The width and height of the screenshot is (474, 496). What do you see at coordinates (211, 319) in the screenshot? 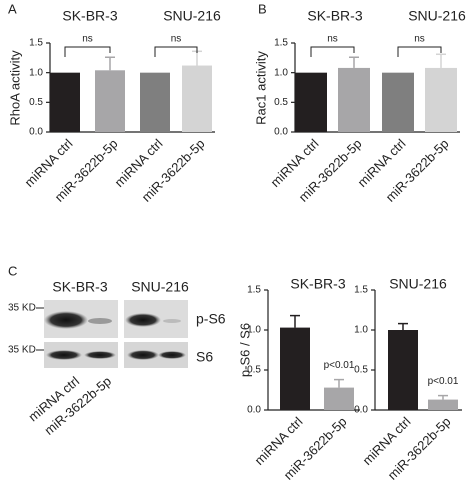
I see `protein-label: p-S6` at bounding box center [211, 319].